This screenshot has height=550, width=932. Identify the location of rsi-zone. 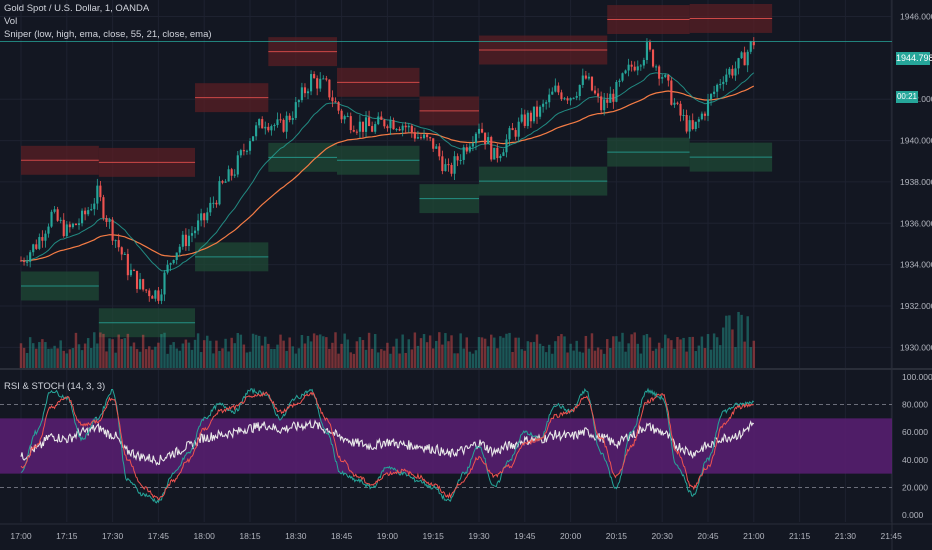
(446, 446).